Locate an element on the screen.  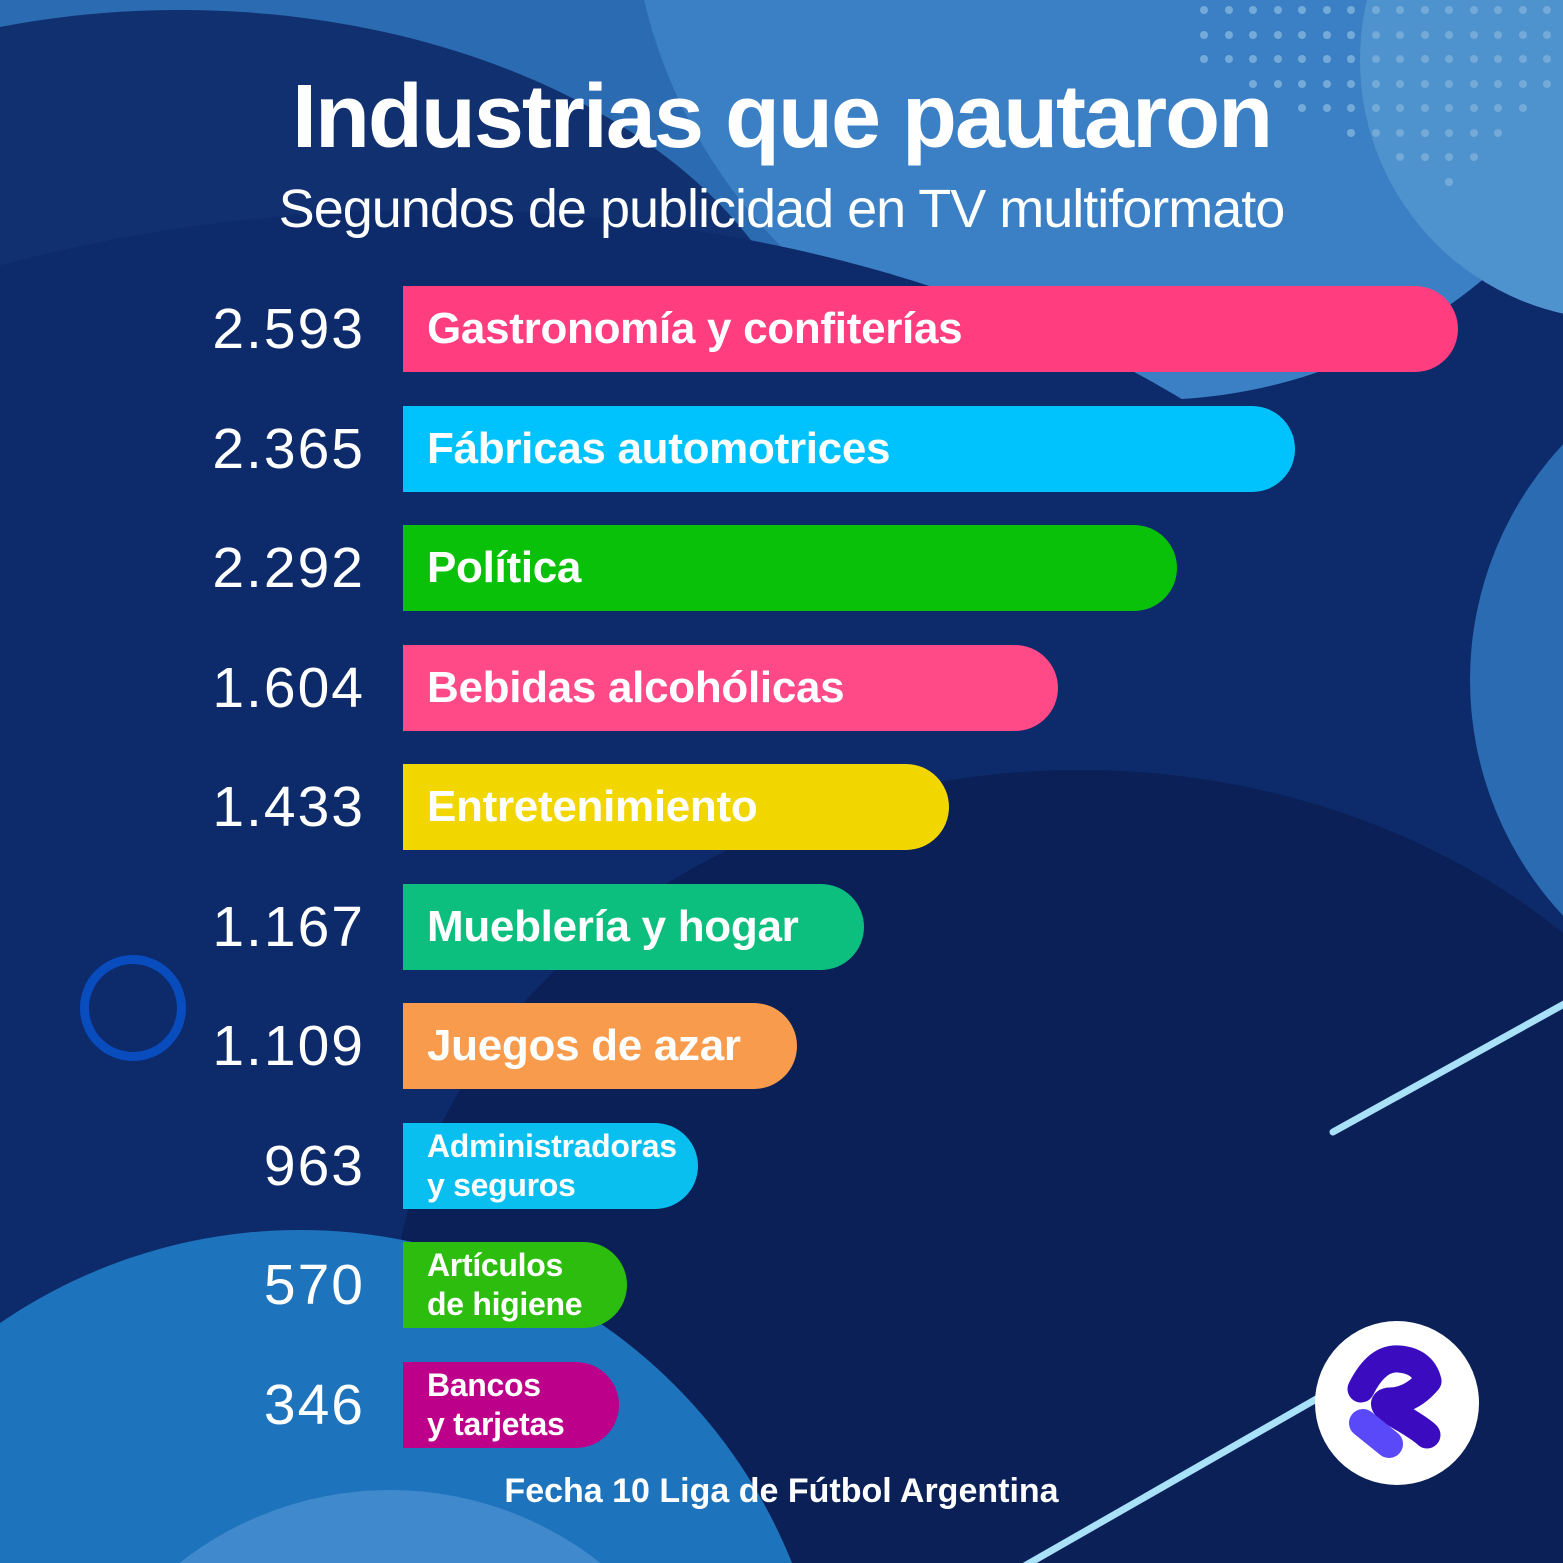
bar-value: 963 is located at coordinates (314, 1165).